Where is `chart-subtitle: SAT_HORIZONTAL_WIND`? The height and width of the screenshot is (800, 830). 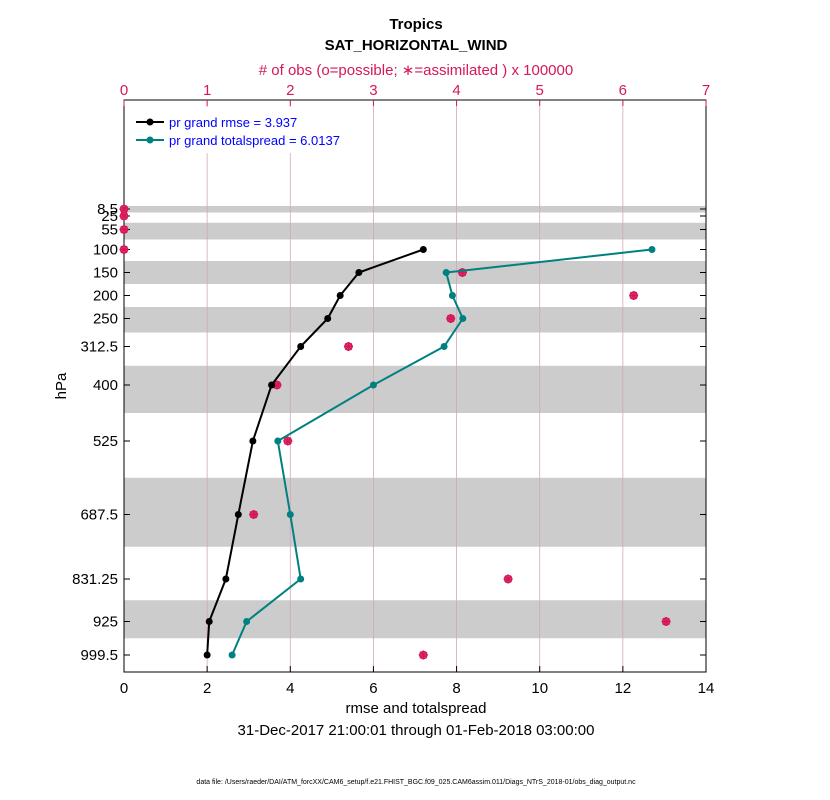
chart-subtitle: SAT_HORIZONTAL_WIND is located at coordinates (416, 45).